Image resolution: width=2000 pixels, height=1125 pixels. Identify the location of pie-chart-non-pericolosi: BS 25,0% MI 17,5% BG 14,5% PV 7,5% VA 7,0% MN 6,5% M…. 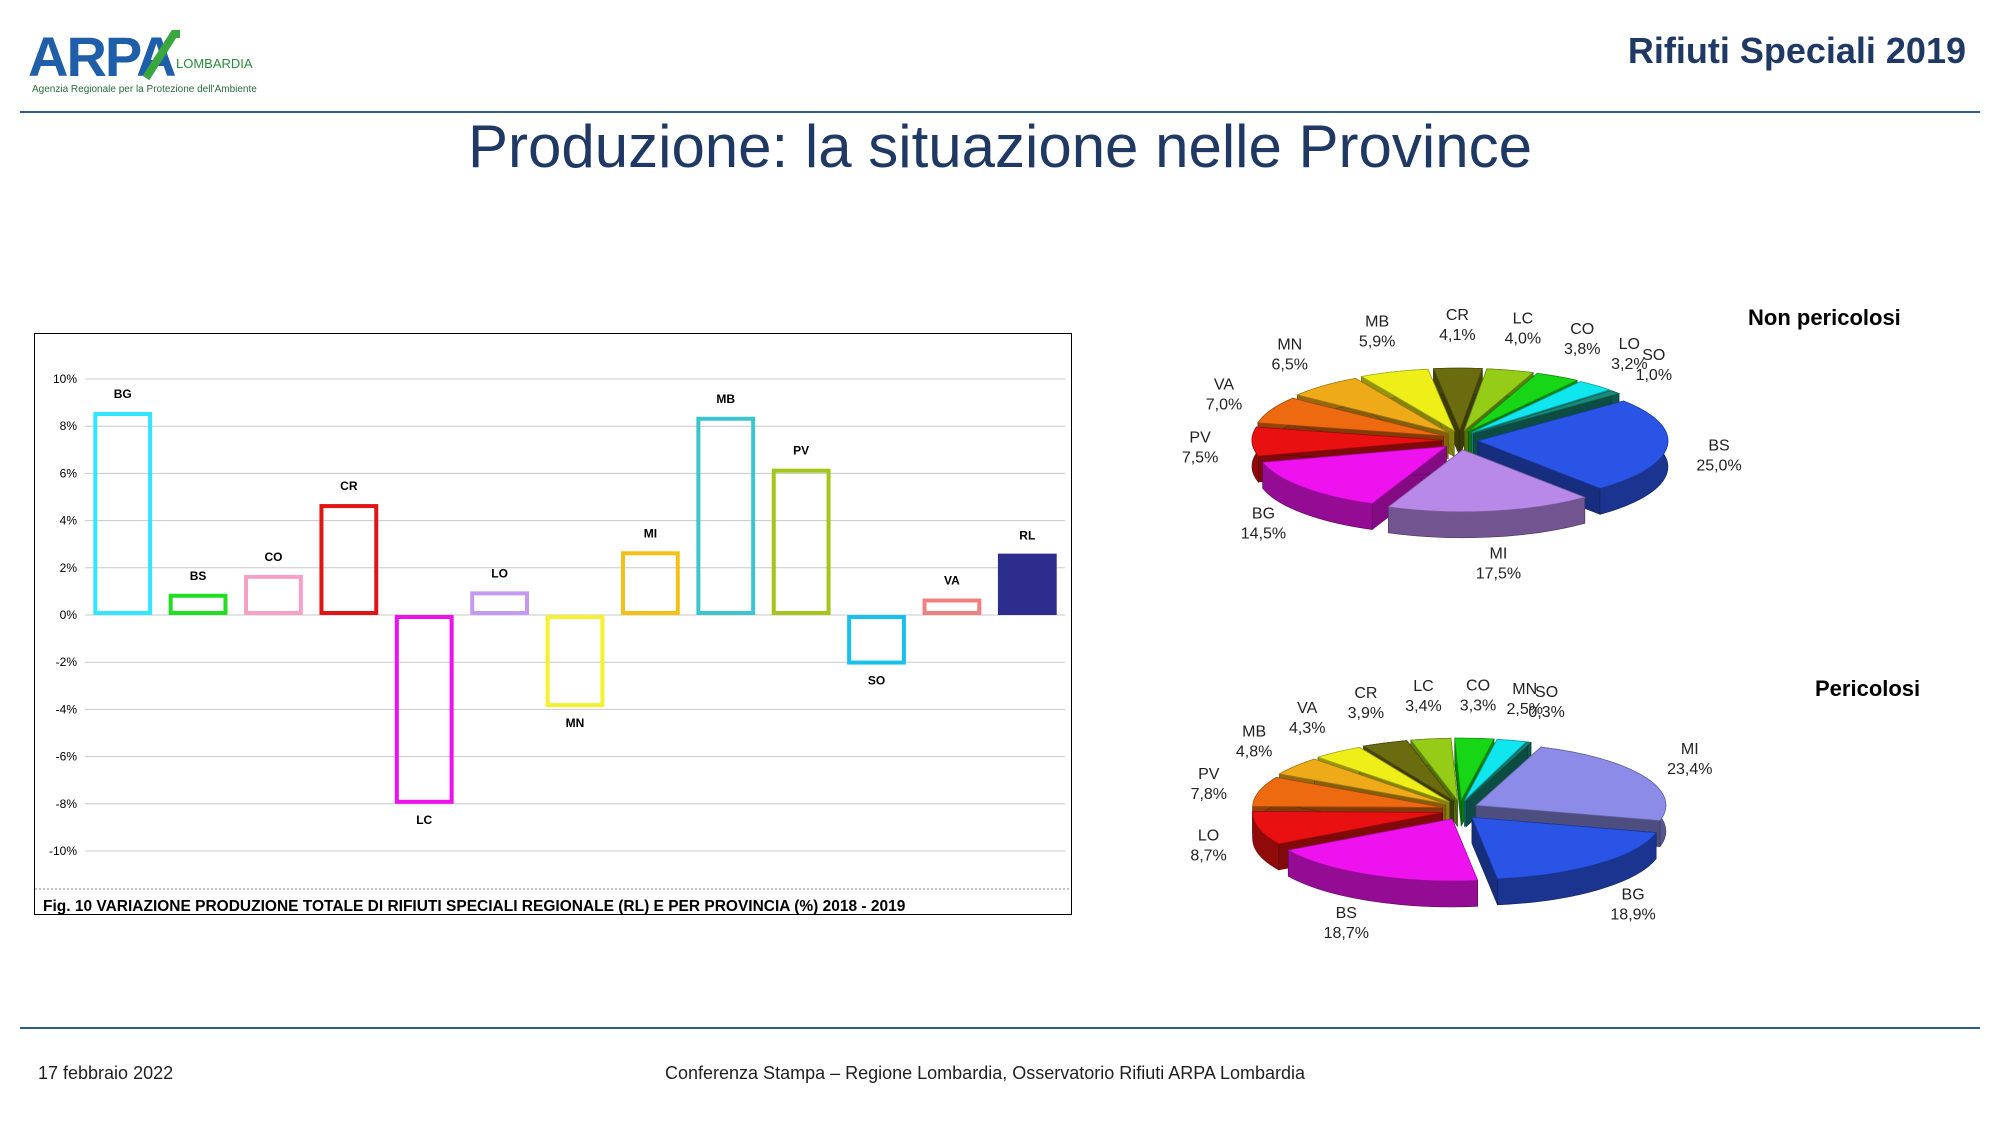
(1462, 445).